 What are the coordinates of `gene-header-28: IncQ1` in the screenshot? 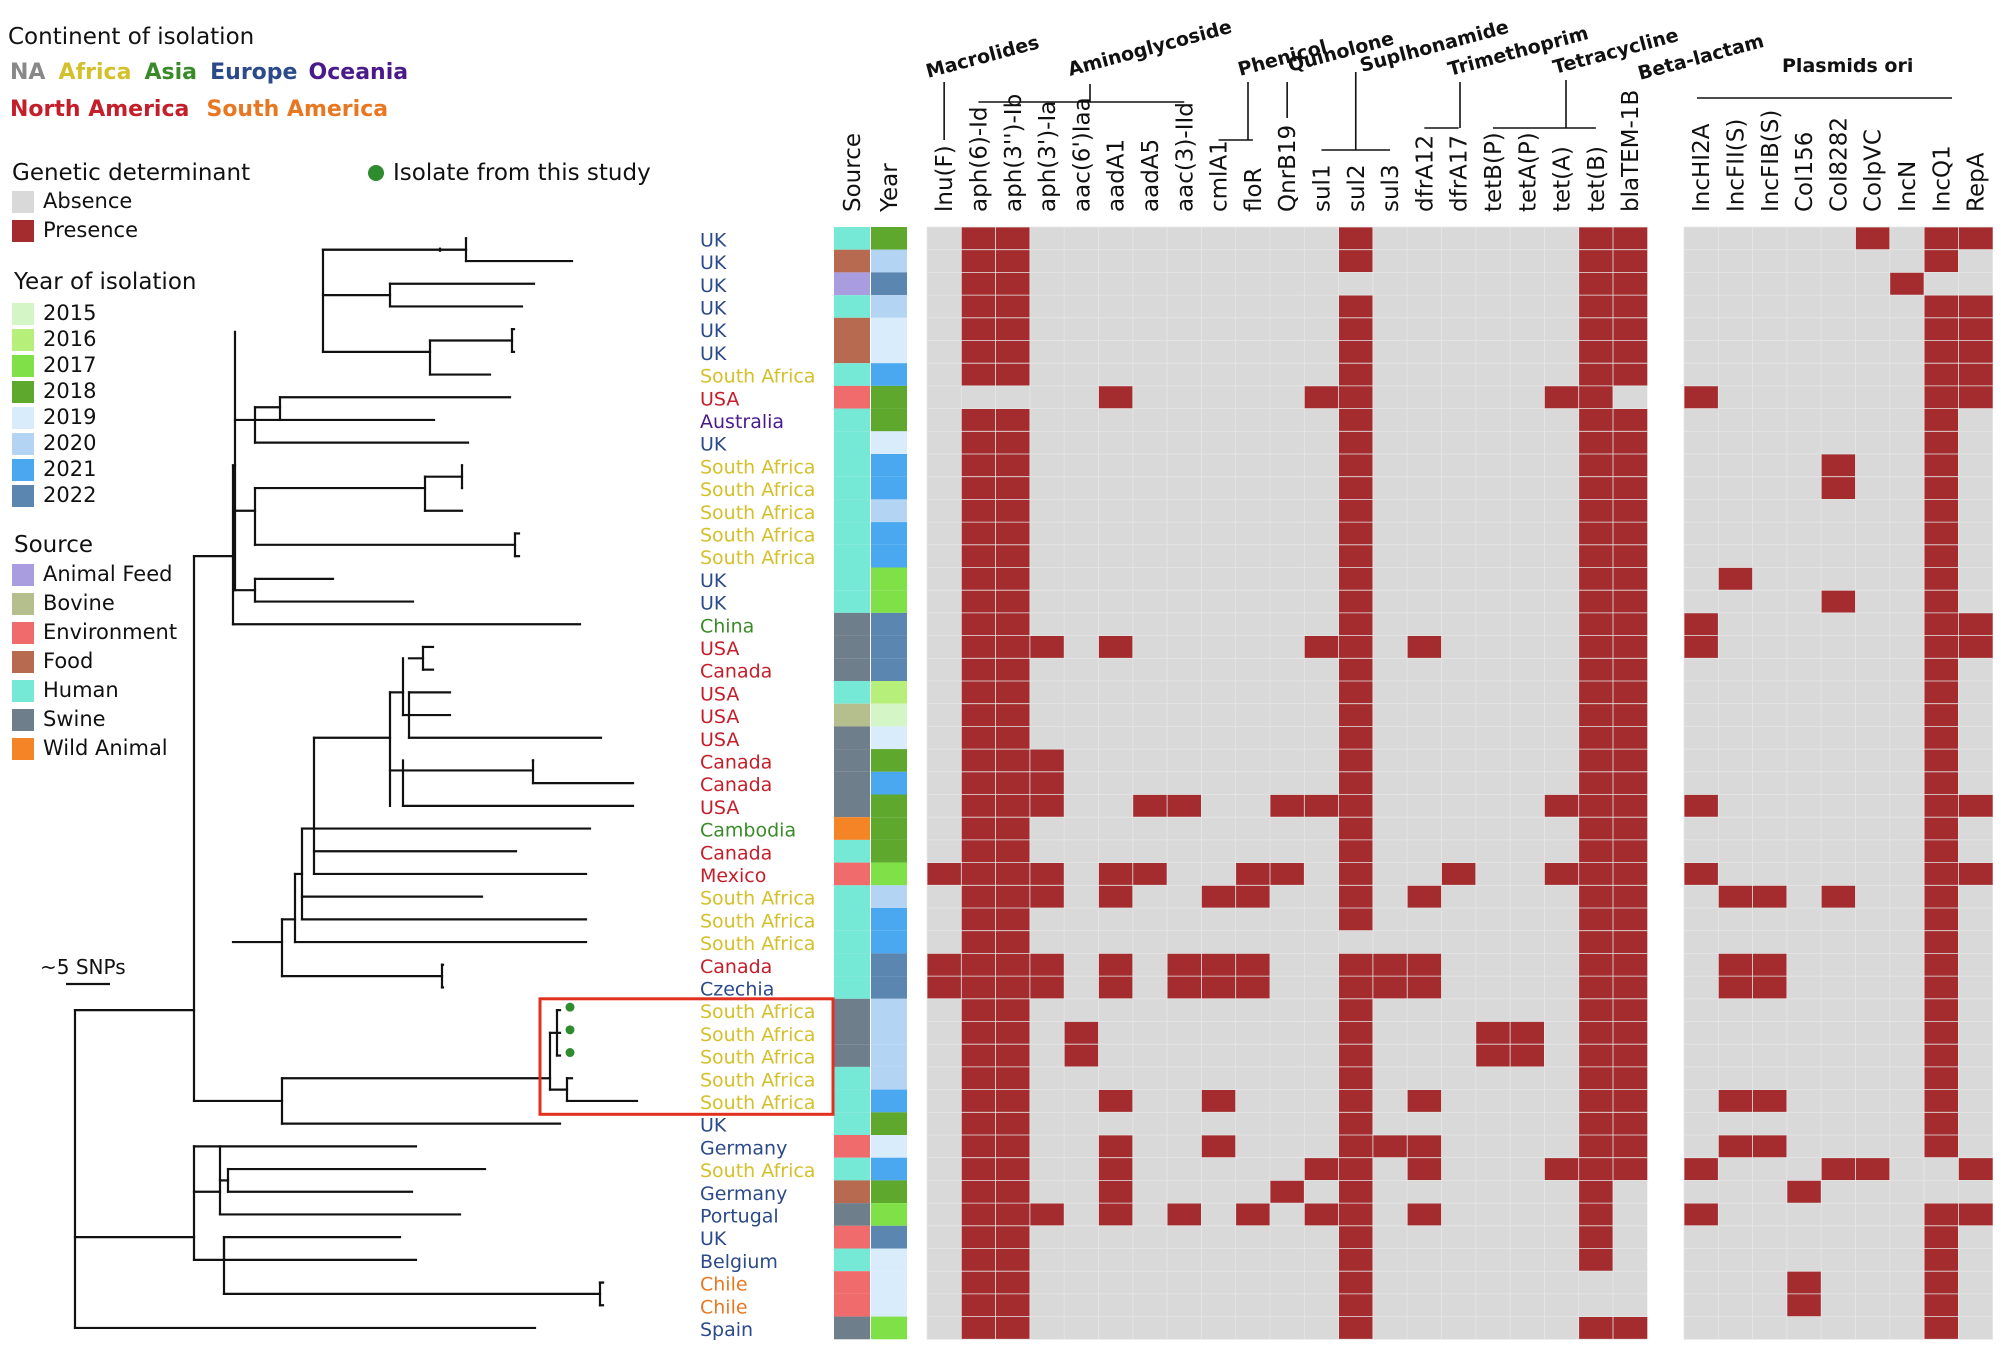 It's located at (1942, 178).